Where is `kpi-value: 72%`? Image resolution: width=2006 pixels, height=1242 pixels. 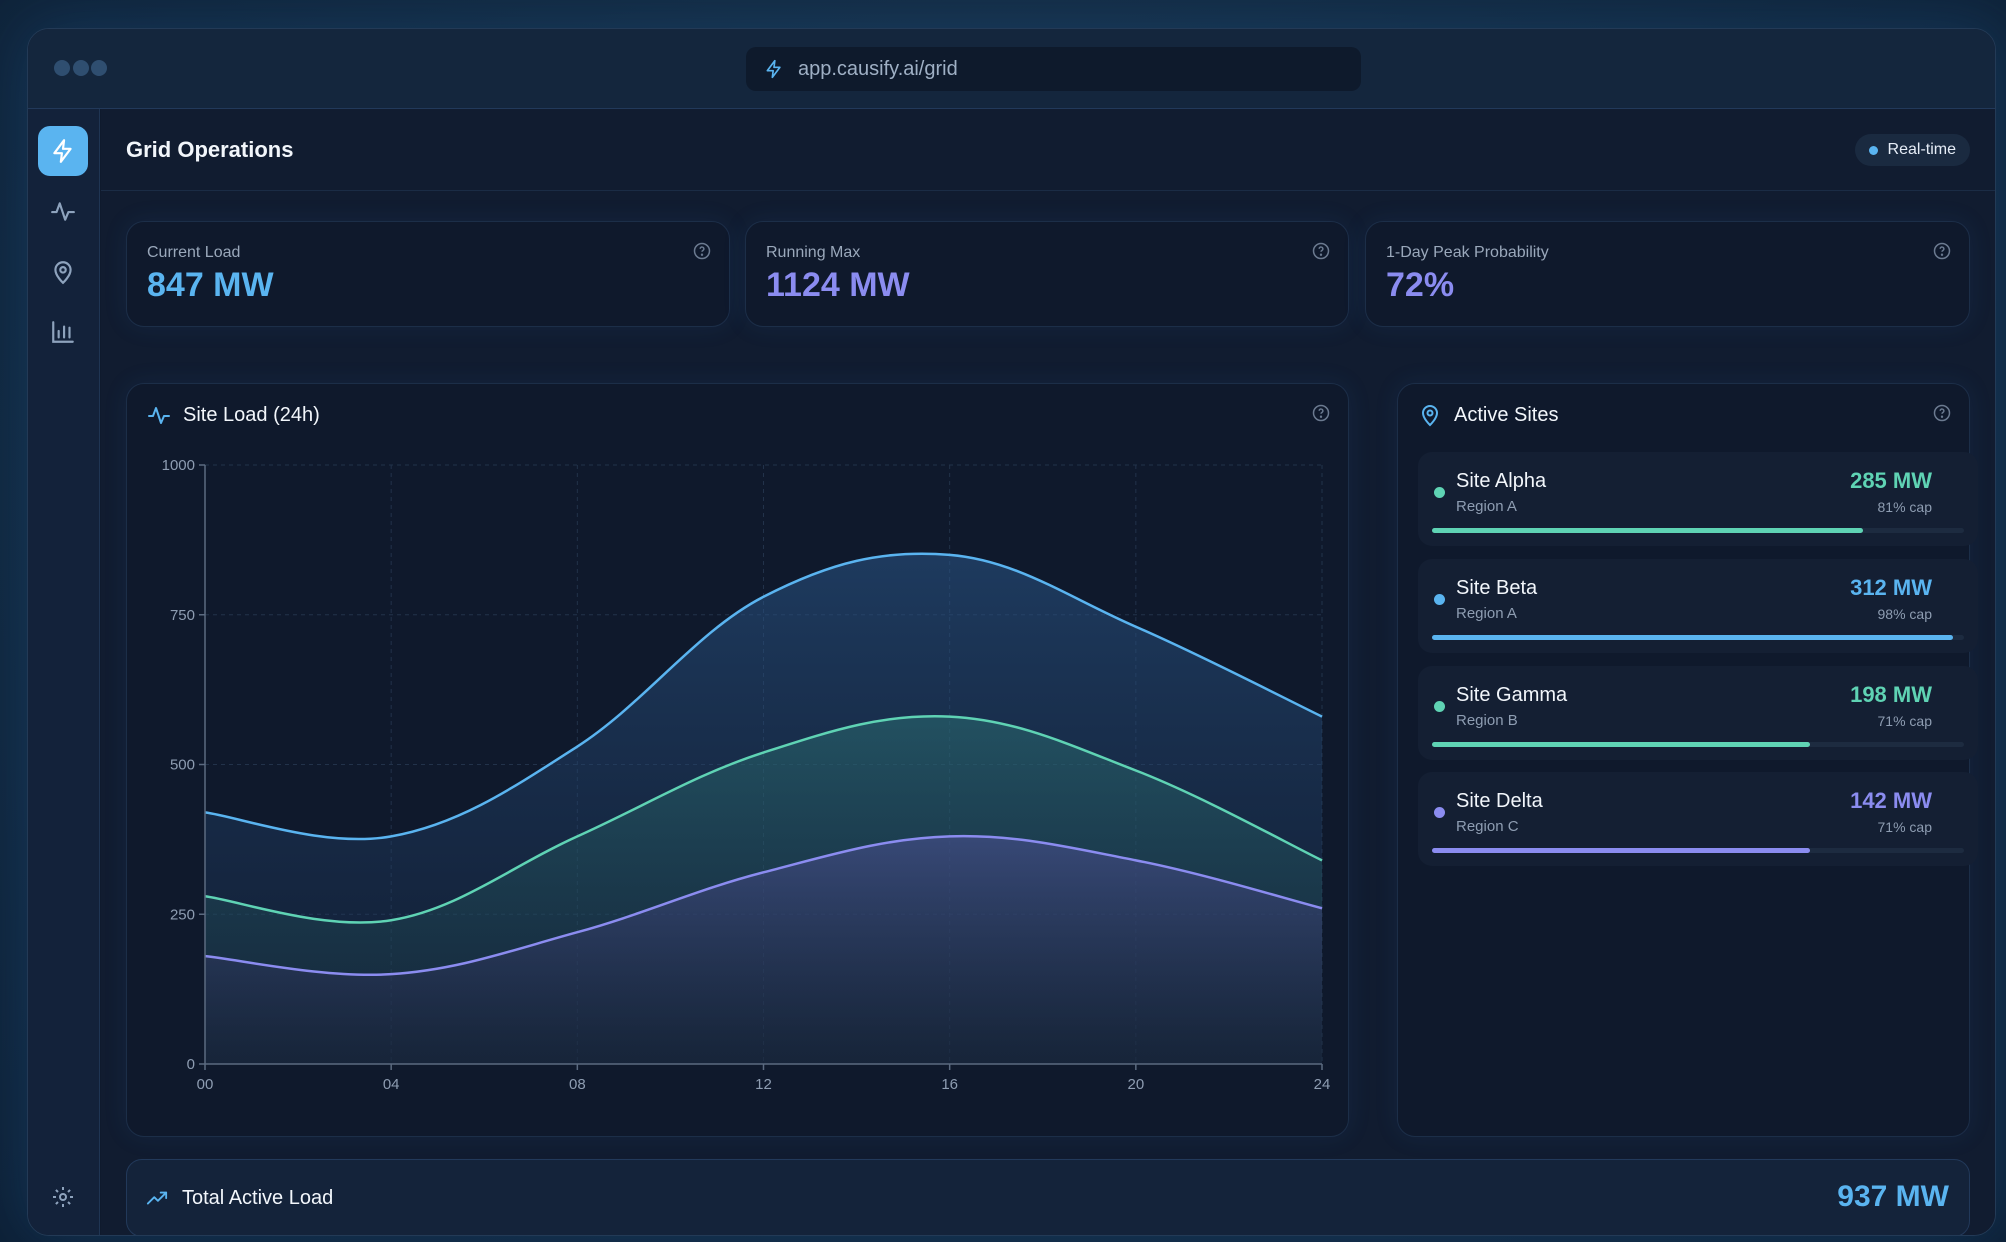 kpi-value: 72% is located at coordinates (1420, 285).